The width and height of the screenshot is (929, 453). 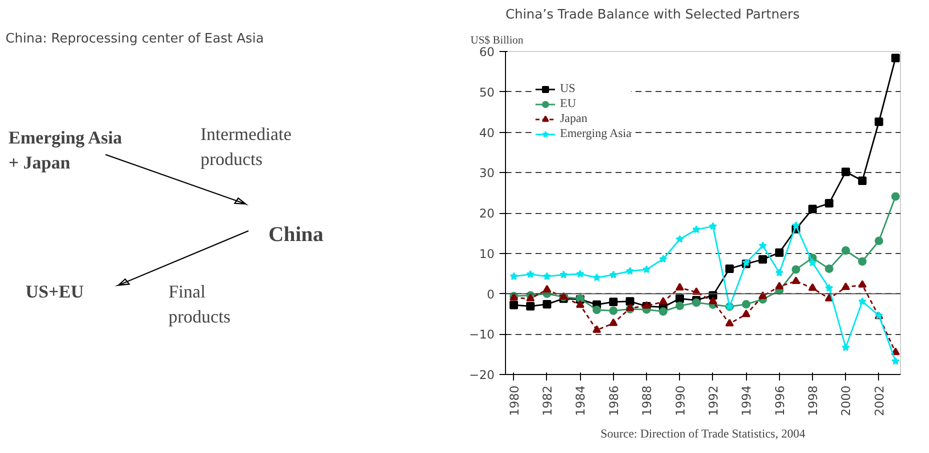 I want to click on x-tick-label: 1986, so click(x=613, y=400).